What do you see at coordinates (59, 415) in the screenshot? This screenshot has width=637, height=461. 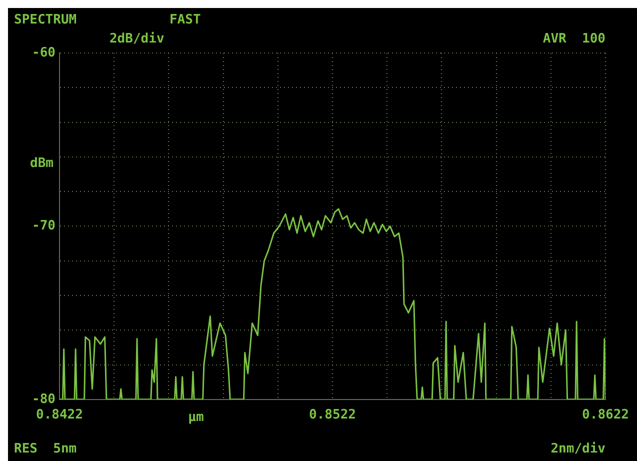 I see `x-tick-label: 0.8422` at bounding box center [59, 415].